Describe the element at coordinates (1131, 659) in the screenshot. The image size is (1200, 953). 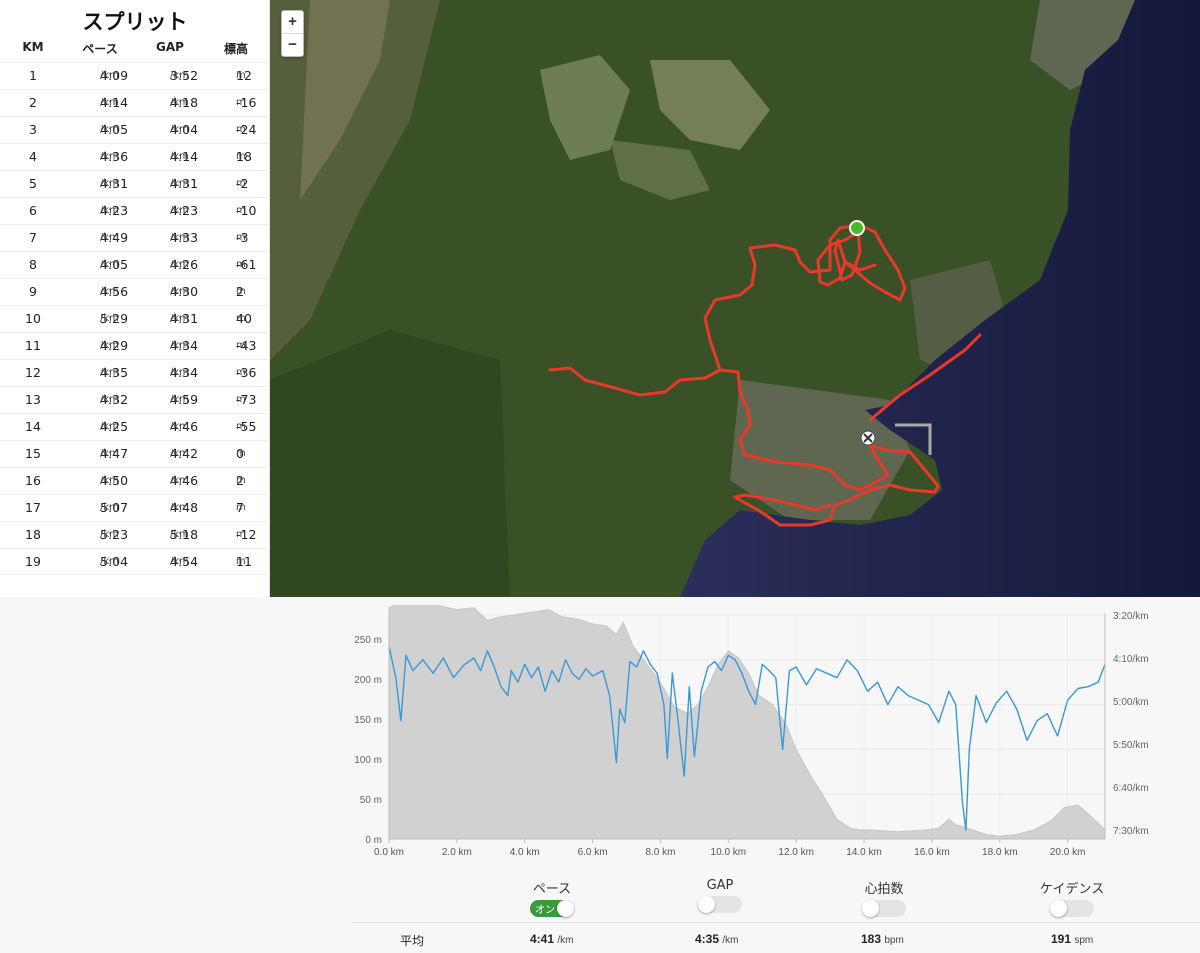
I see `y-right-tick-label: 4:10/km` at that location.